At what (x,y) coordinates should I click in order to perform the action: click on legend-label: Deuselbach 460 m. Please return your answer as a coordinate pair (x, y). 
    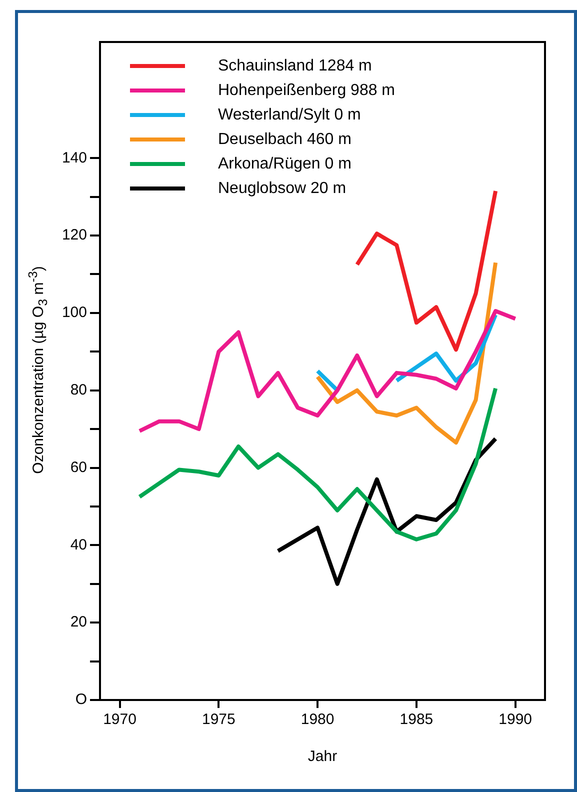
    Looking at the image, I should click on (285, 139).